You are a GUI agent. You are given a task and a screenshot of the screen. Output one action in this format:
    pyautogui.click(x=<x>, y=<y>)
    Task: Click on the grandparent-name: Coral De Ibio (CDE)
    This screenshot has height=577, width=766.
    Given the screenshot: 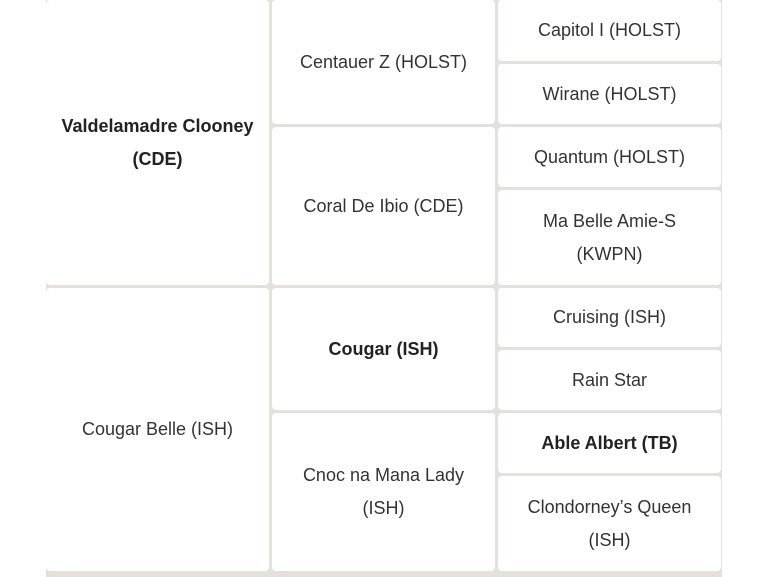 What is the action you would take?
    pyautogui.click(x=383, y=205)
    